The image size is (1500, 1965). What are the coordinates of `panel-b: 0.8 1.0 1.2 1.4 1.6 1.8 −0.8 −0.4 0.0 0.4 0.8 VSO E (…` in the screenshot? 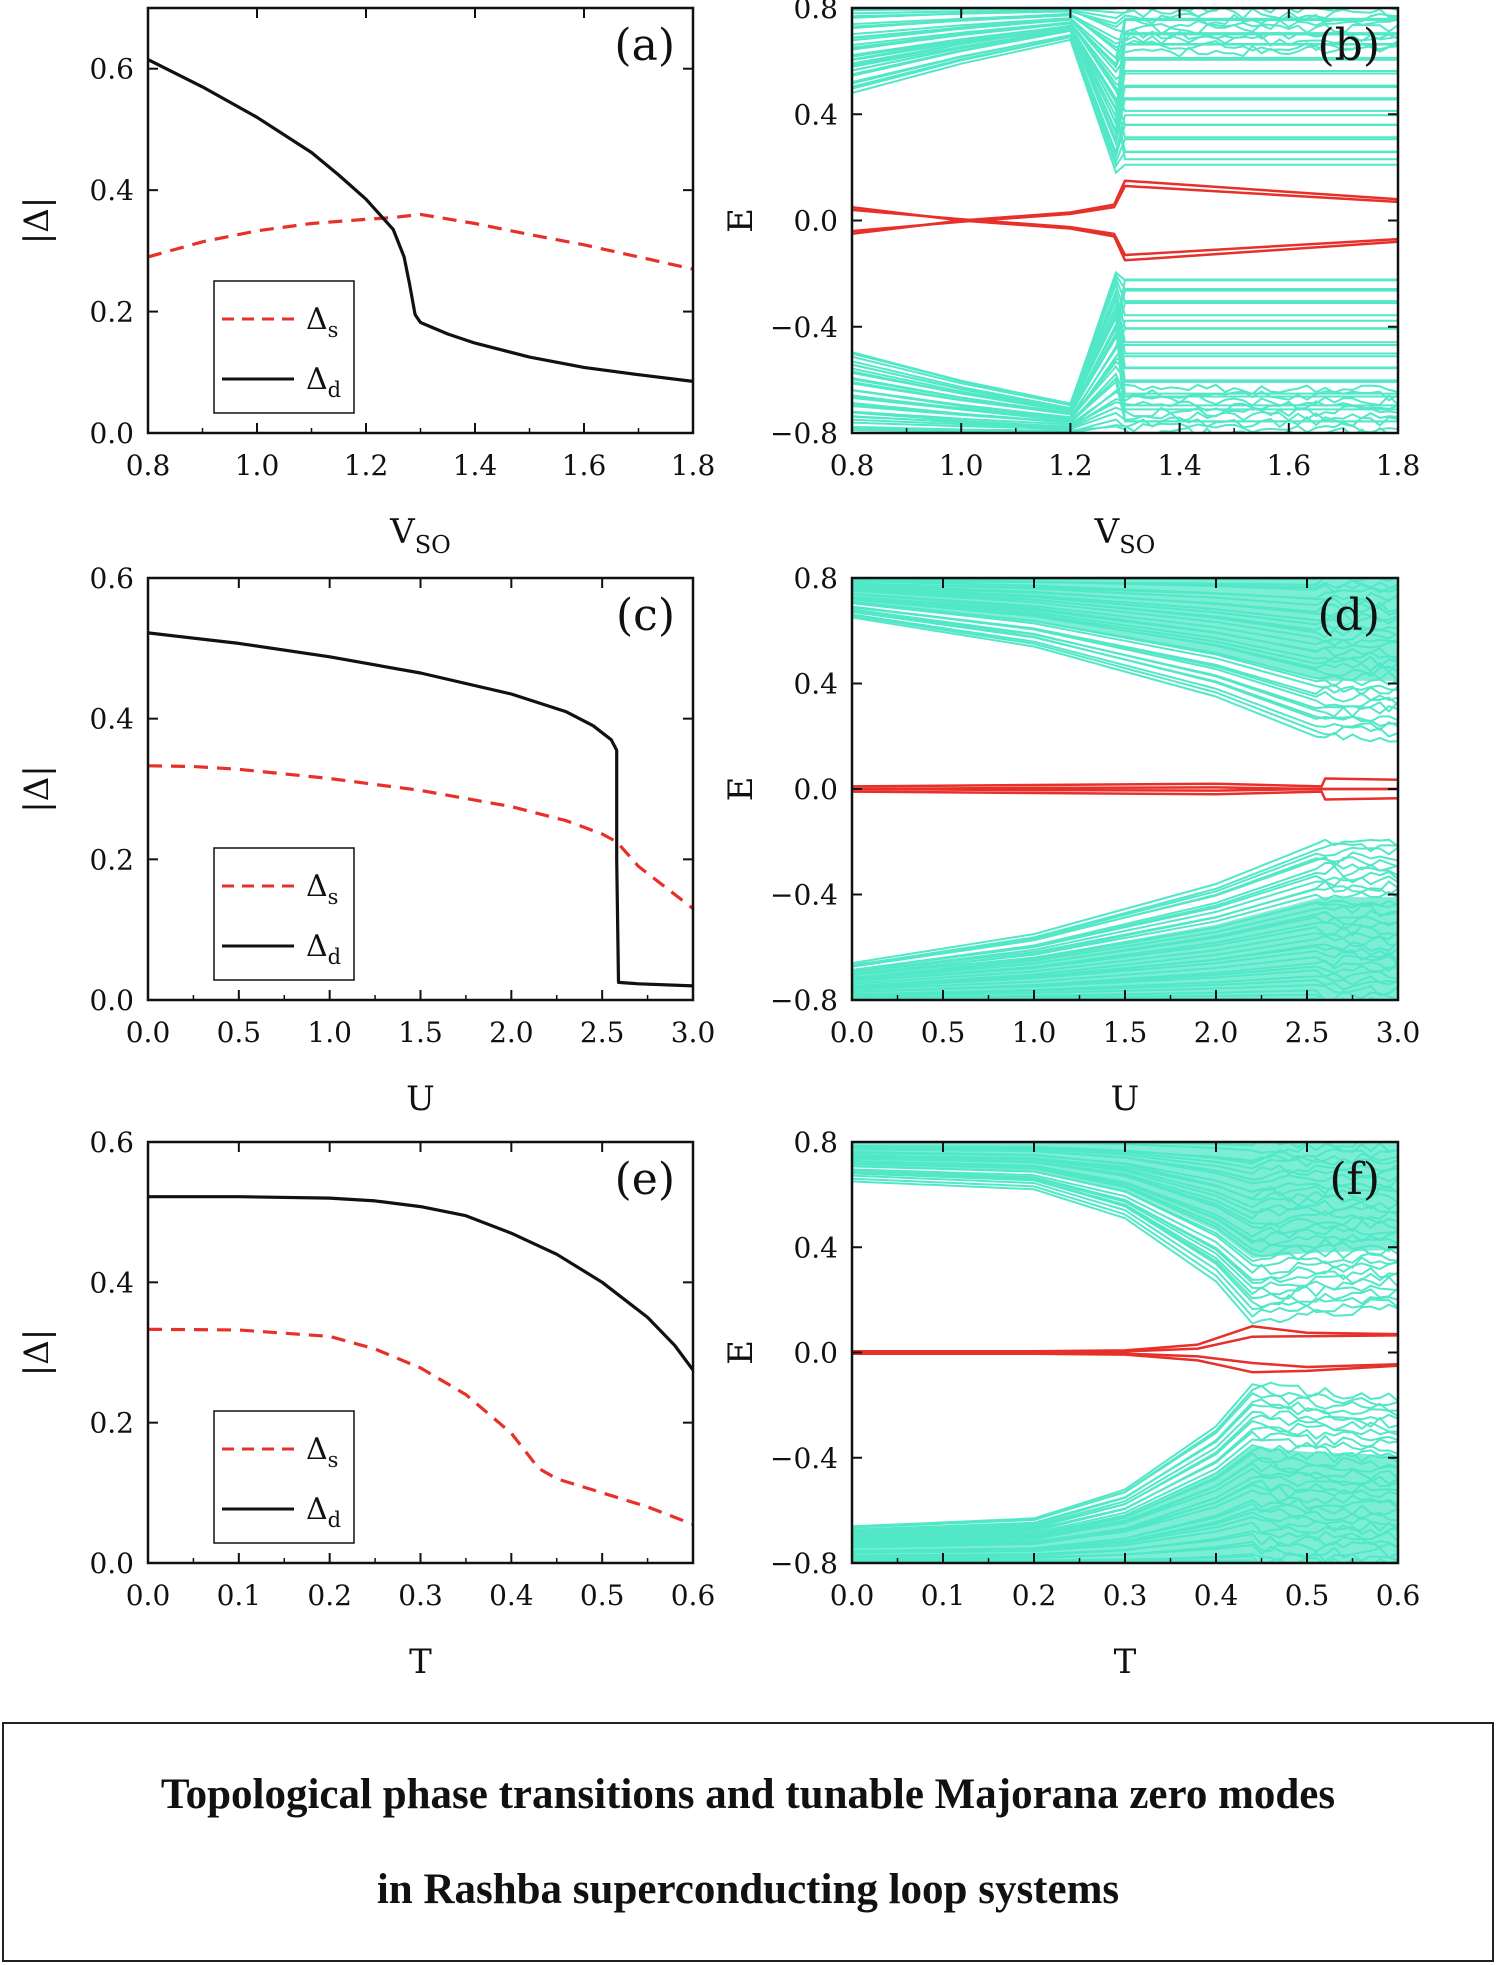 It's located at (1070, 279).